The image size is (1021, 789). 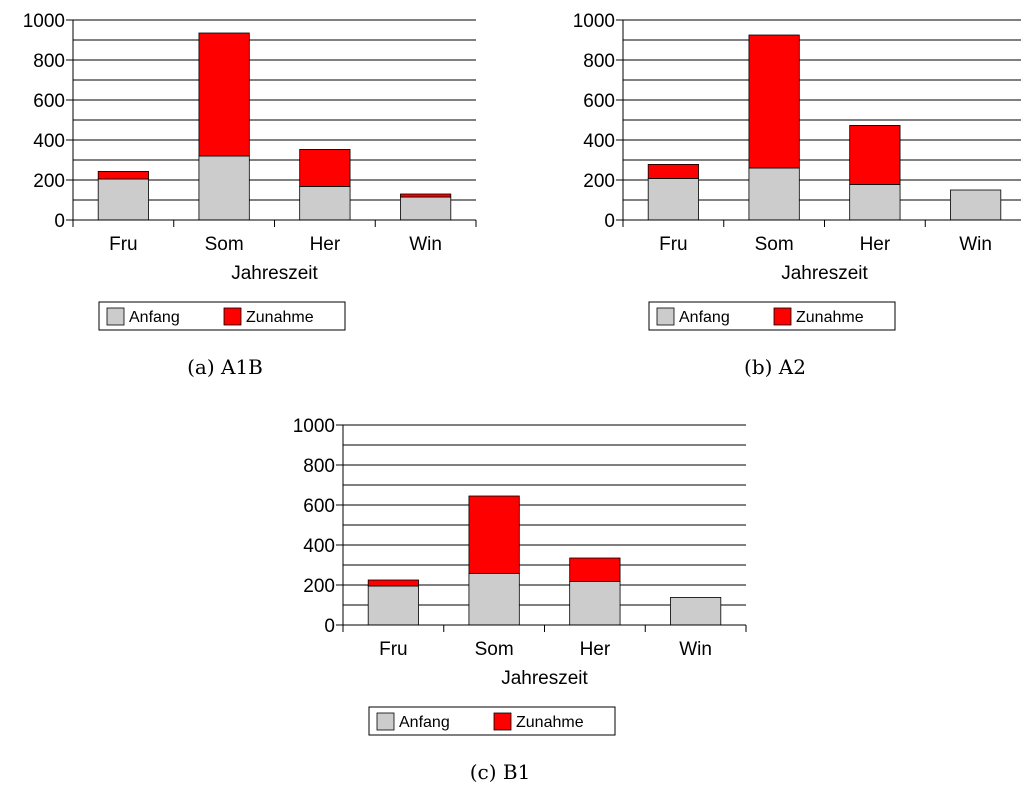 I want to click on chart-caption: (c) B1, so click(x=500, y=772).